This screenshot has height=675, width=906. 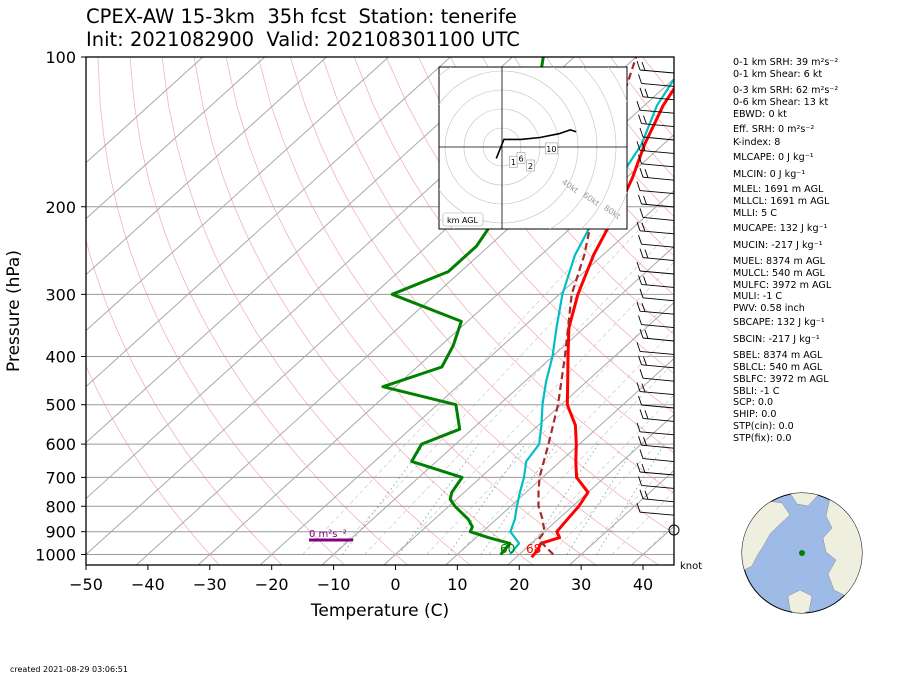 I want to click on index-line: SBEL: 8374 m AGL, so click(x=778, y=355).